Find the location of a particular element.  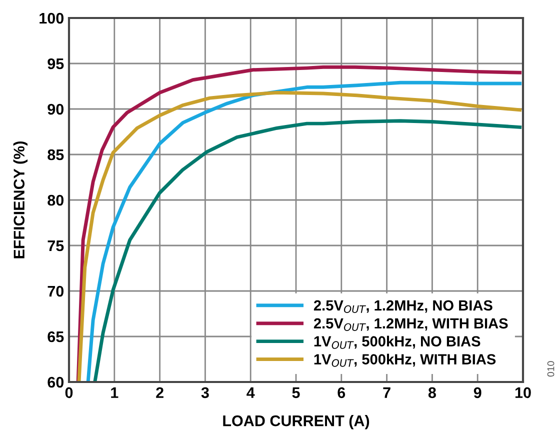

y-tick-label: 85 is located at coordinates (56, 154).